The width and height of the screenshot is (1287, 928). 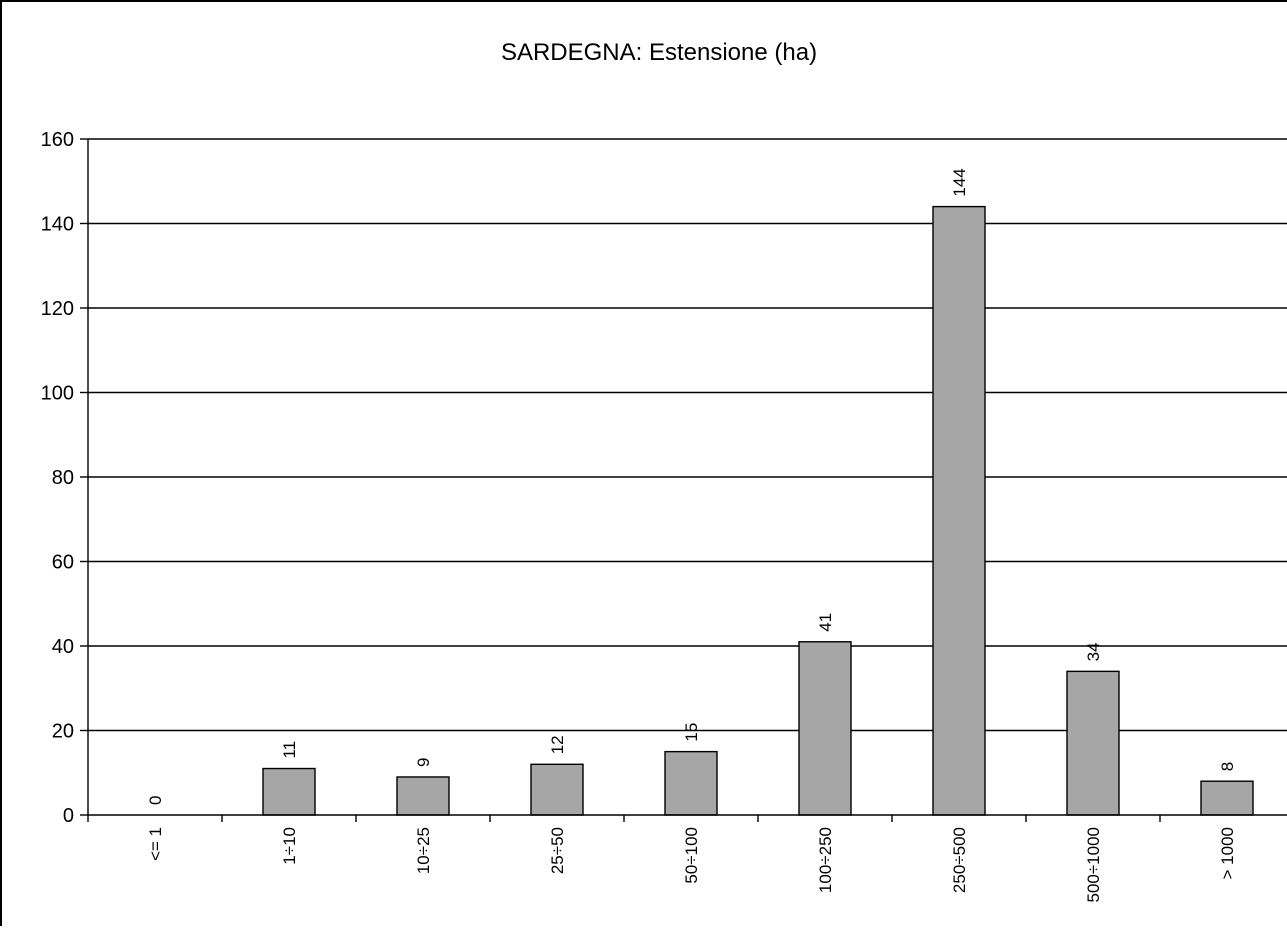 What do you see at coordinates (57, 140) in the screenshot?
I see `y-tick-label: 160` at bounding box center [57, 140].